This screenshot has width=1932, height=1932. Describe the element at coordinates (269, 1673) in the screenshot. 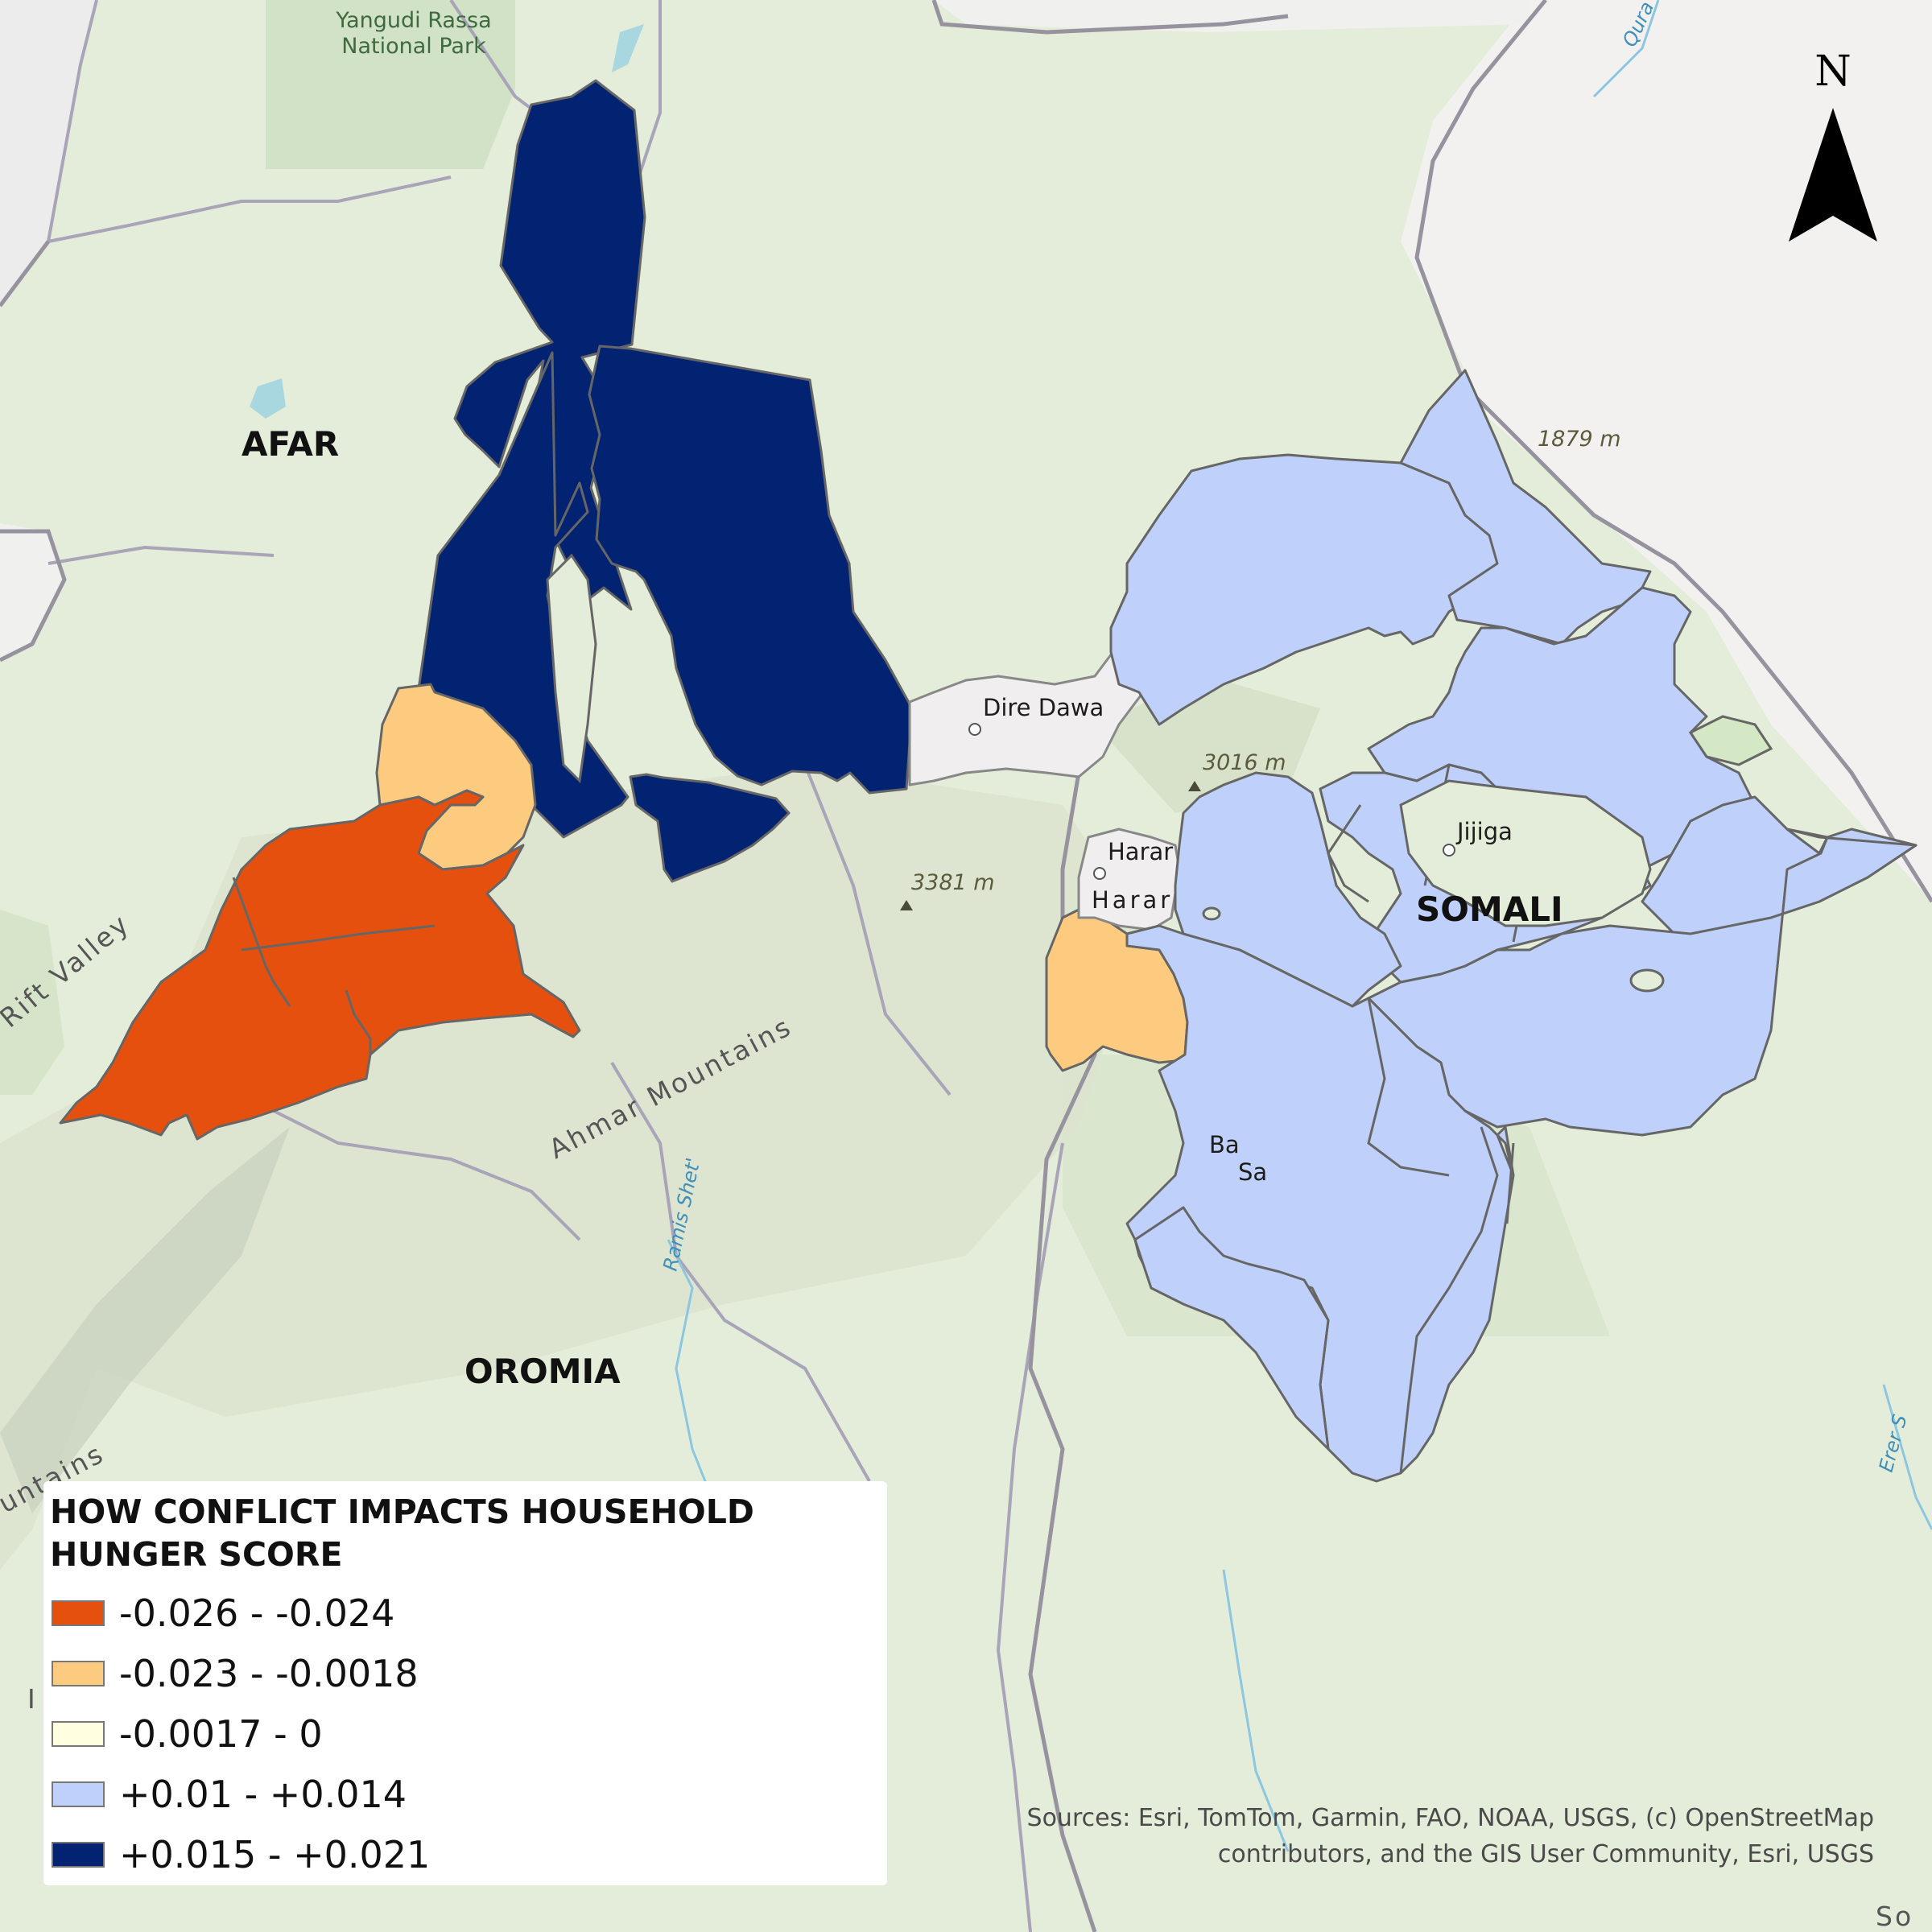

I see `legend-label: -0.023 - -0.0018` at that location.